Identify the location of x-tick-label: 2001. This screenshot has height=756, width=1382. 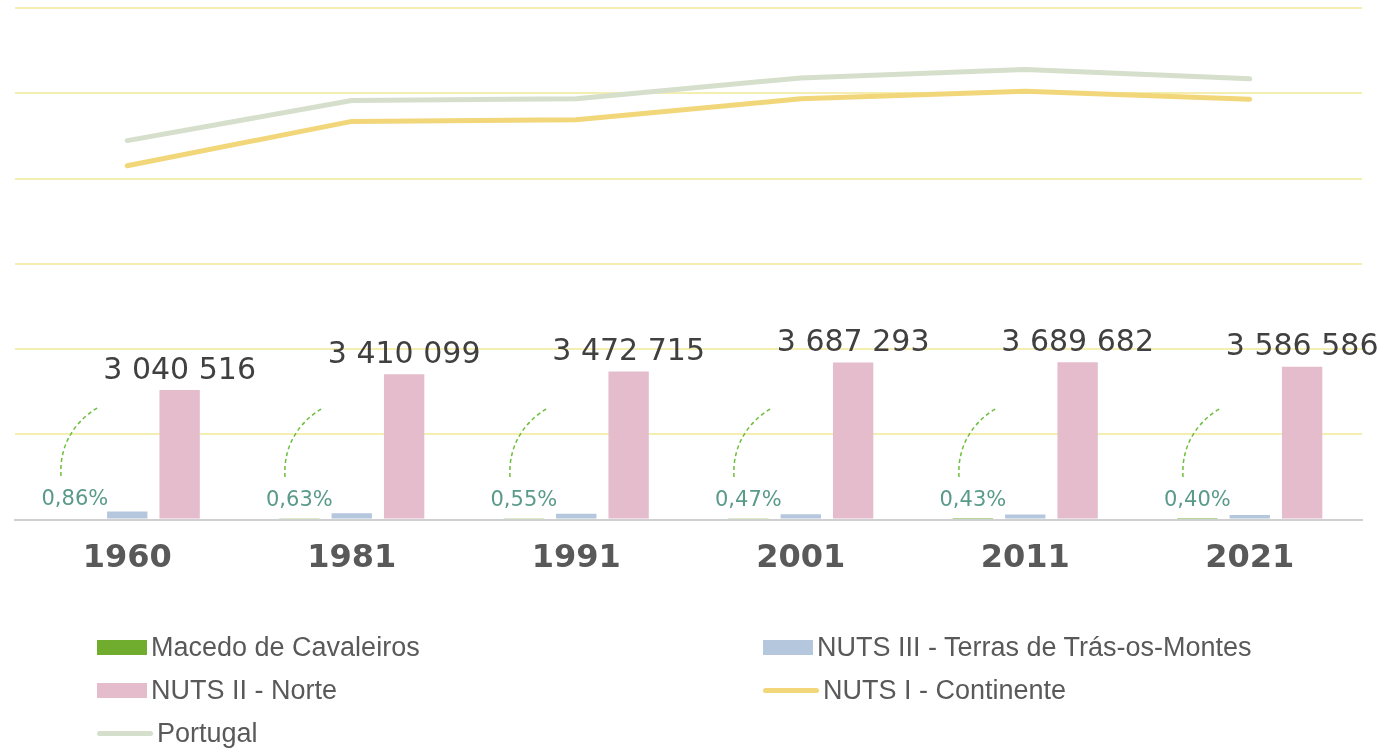
(801, 556).